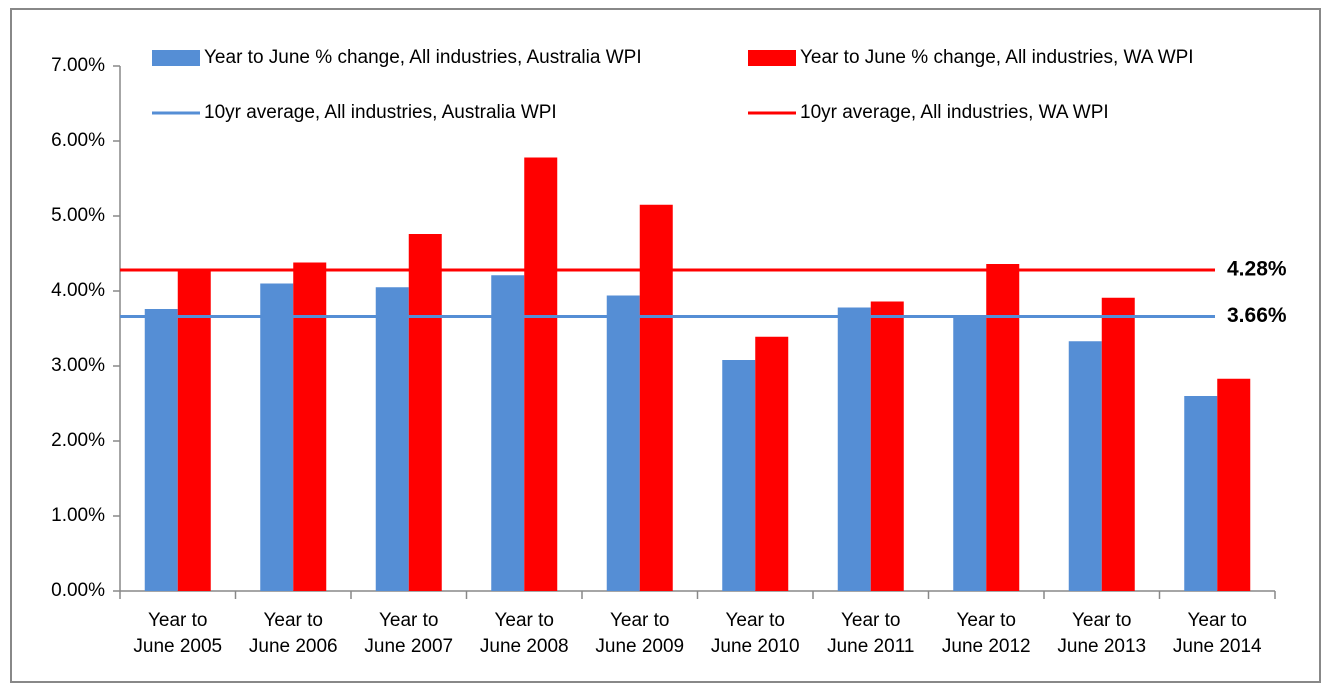 The width and height of the screenshot is (1322, 684). What do you see at coordinates (755, 633) in the screenshot?
I see `x-tick-label: Year to June 2010` at bounding box center [755, 633].